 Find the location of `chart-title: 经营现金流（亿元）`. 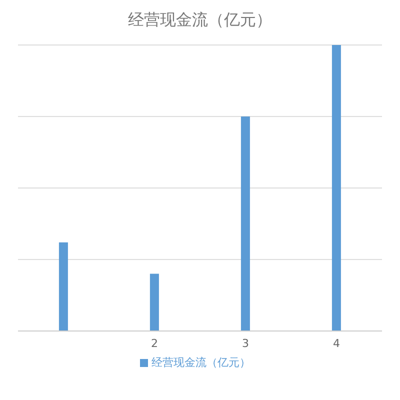

chart-title: 经营现金流（亿元） is located at coordinates (200, 20).